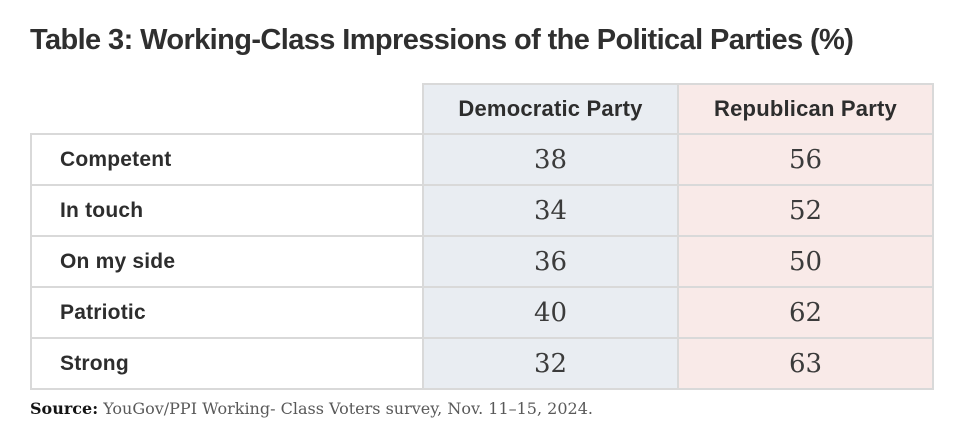 The image size is (960, 434). I want to click on table-row: On my side 36 50, so click(482, 261).